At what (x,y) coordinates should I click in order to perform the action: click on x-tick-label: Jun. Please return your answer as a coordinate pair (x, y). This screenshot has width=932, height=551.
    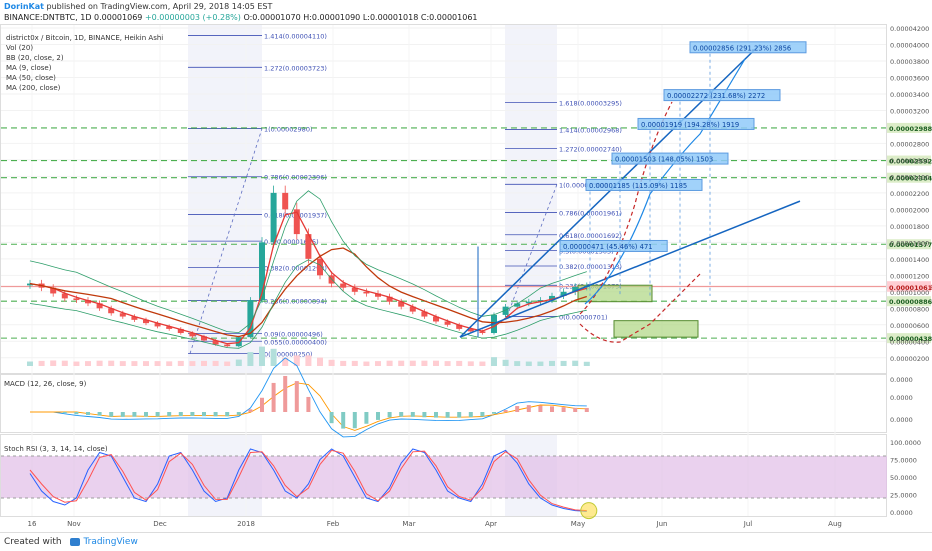
    Looking at the image, I should click on (662, 524).